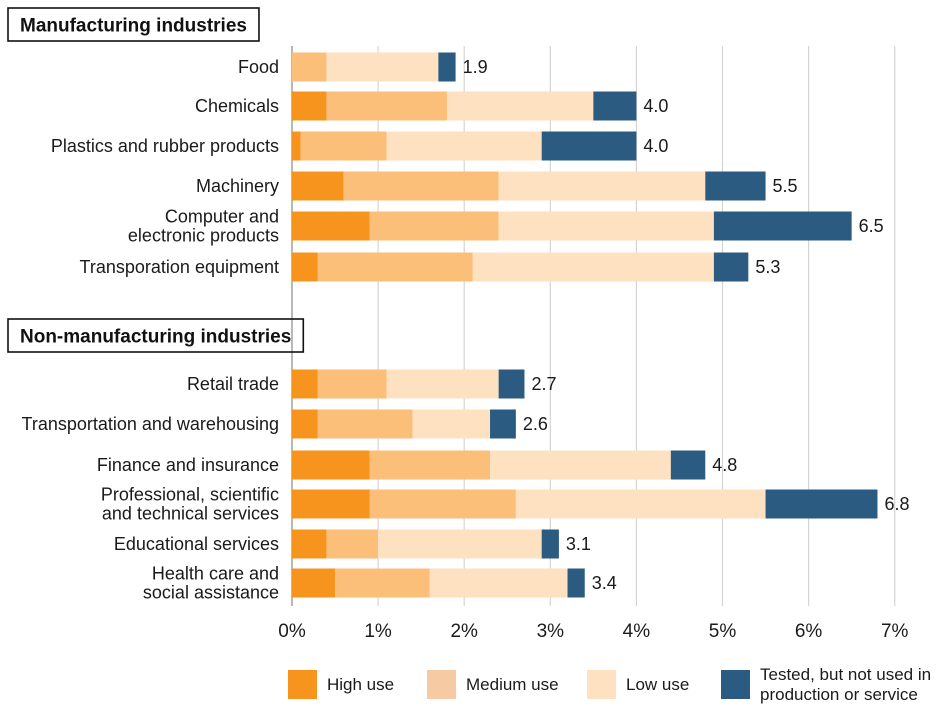 This screenshot has height=717, width=948. Describe the element at coordinates (215, 574) in the screenshot. I see `category-label: Health care and` at that location.